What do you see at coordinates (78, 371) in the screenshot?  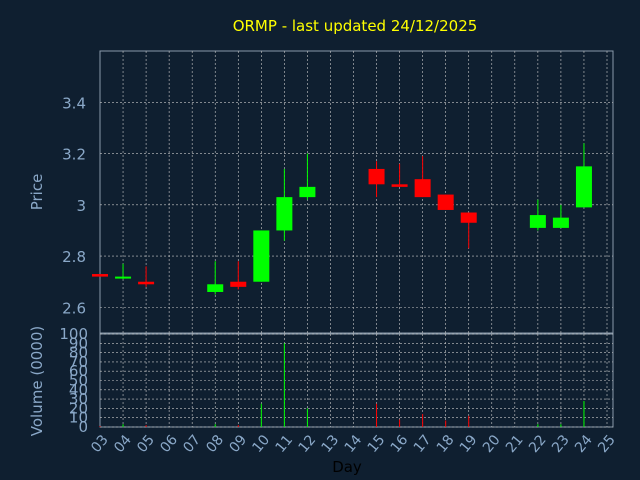 I see `volume-tick-label: 60` at bounding box center [78, 371].